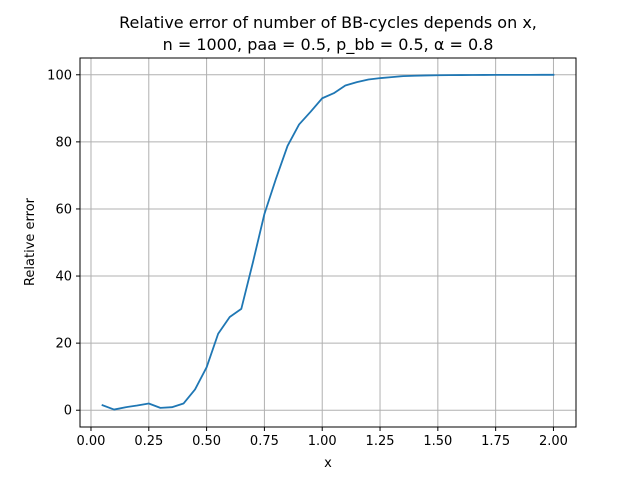  I want to click on x-axis-label: x, so click(328, 463).